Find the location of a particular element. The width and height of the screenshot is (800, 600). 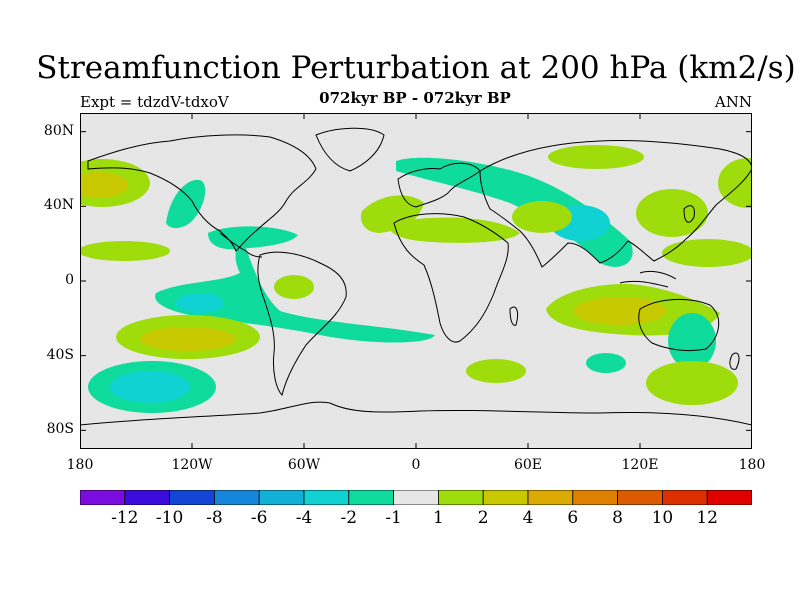

season-label: ANN is located at coordinates (733, 102).